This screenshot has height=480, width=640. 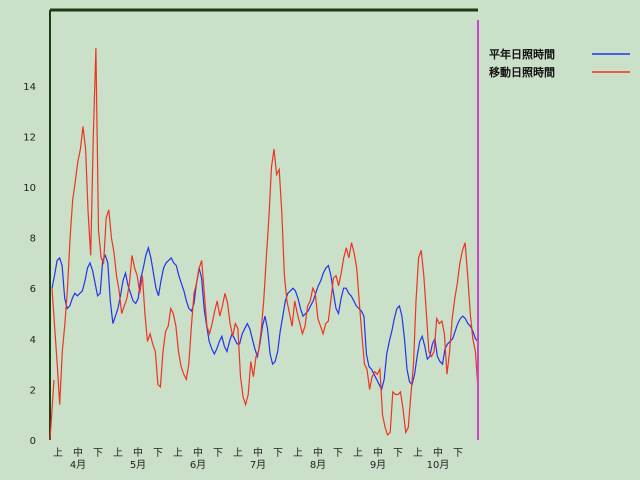 What do you see at coordinates (218, 453) in the screenshot?
I see `x-period-label-8: 下` at bounding box center [218, 453].